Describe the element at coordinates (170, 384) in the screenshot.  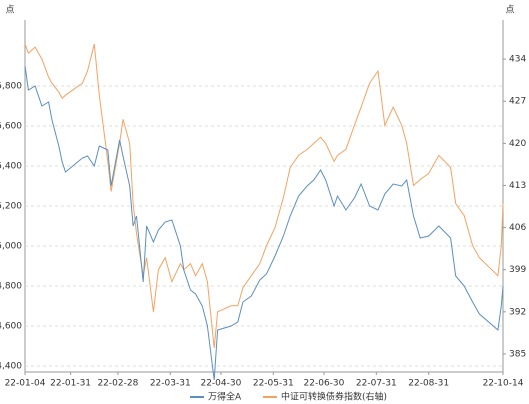
I see `x-tick-label: 22-03-31` at that location.